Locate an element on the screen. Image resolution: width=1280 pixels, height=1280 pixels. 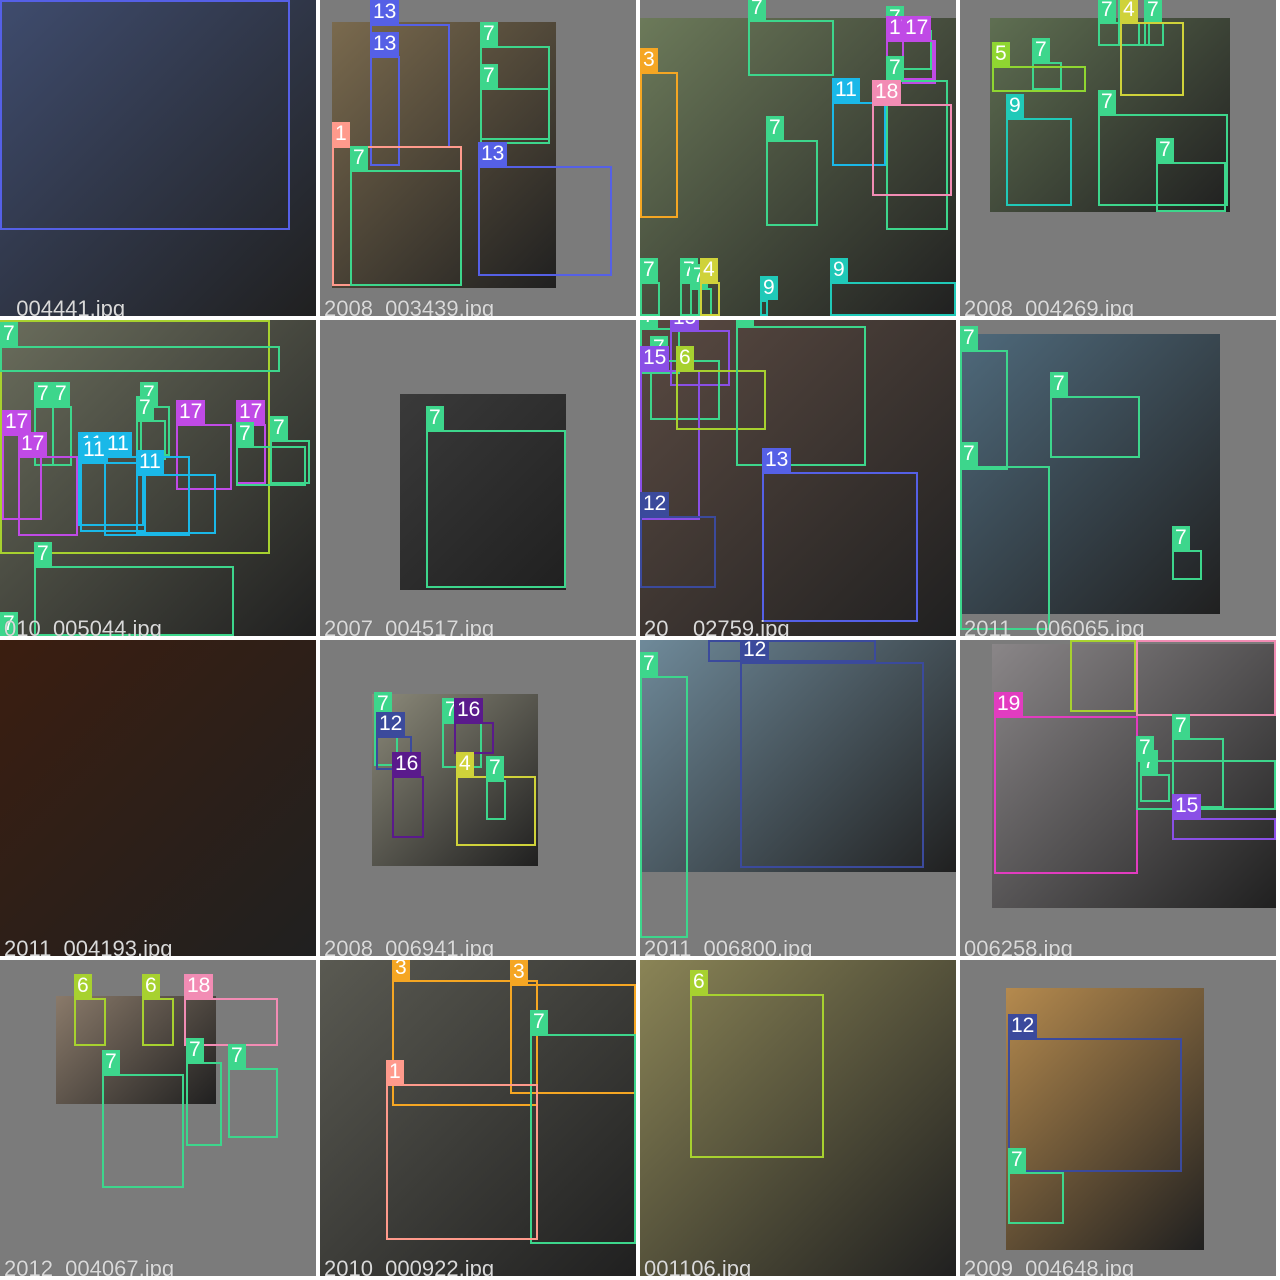
image-tile: 7 2007_004517.jpg is located at coordinates (478, 478).